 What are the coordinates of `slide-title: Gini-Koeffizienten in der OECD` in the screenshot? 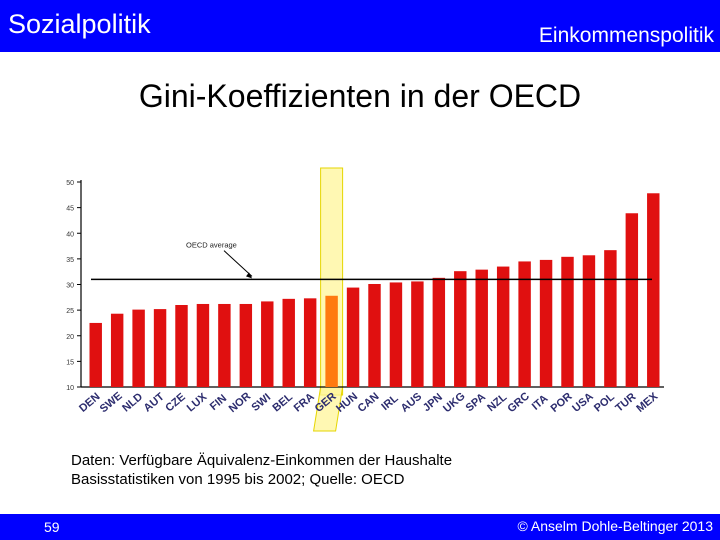 It's located at (360, 96).